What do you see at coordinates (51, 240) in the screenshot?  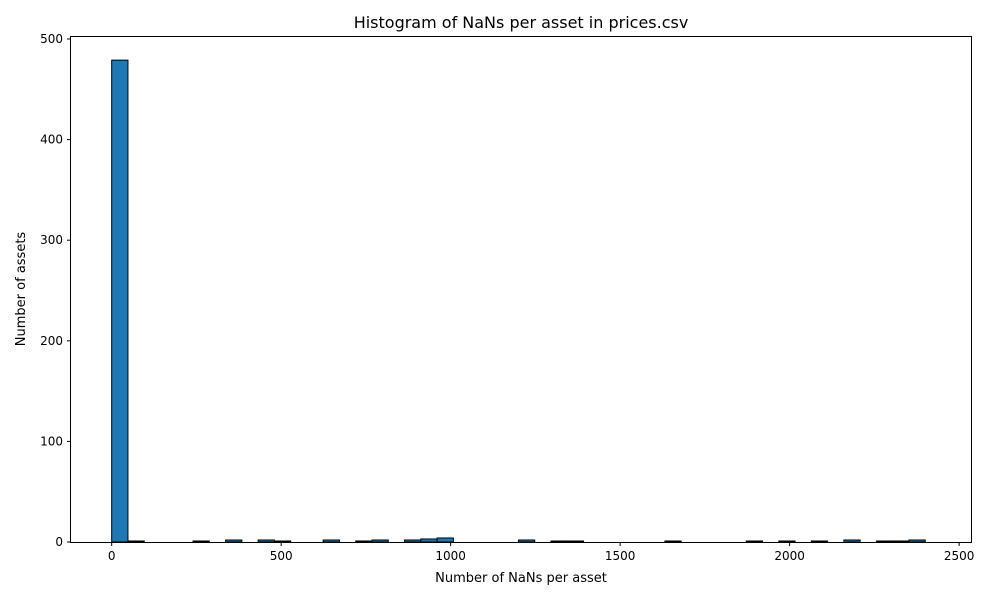 I see `y-tick-label: 300` at bounding box center [51, 240].